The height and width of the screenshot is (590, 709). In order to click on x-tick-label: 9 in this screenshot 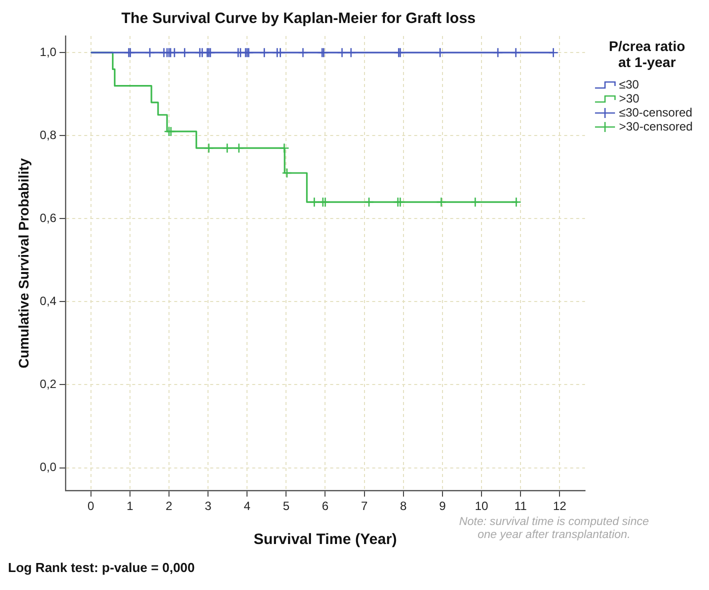, I will do `click(442, 506)`.